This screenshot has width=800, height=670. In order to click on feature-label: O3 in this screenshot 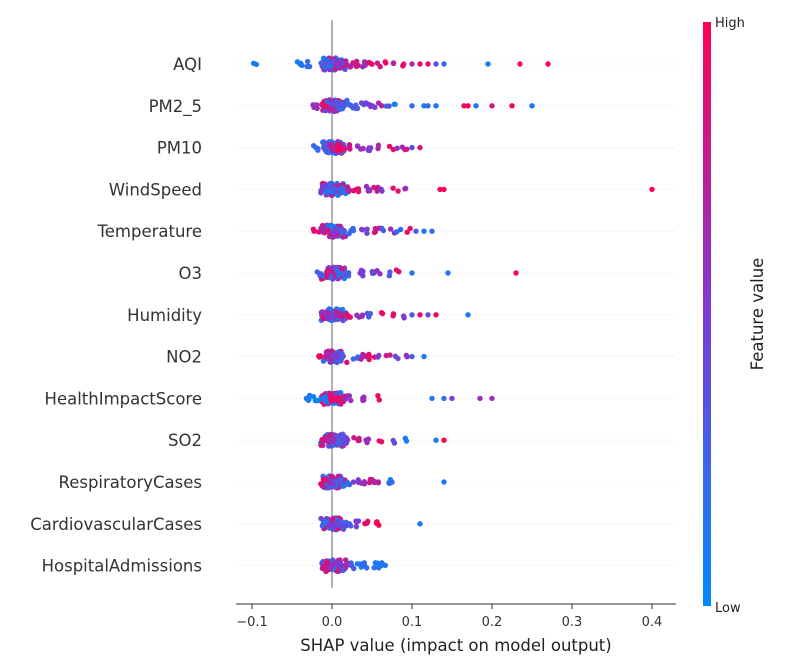, I will do `click(191, 273)`.